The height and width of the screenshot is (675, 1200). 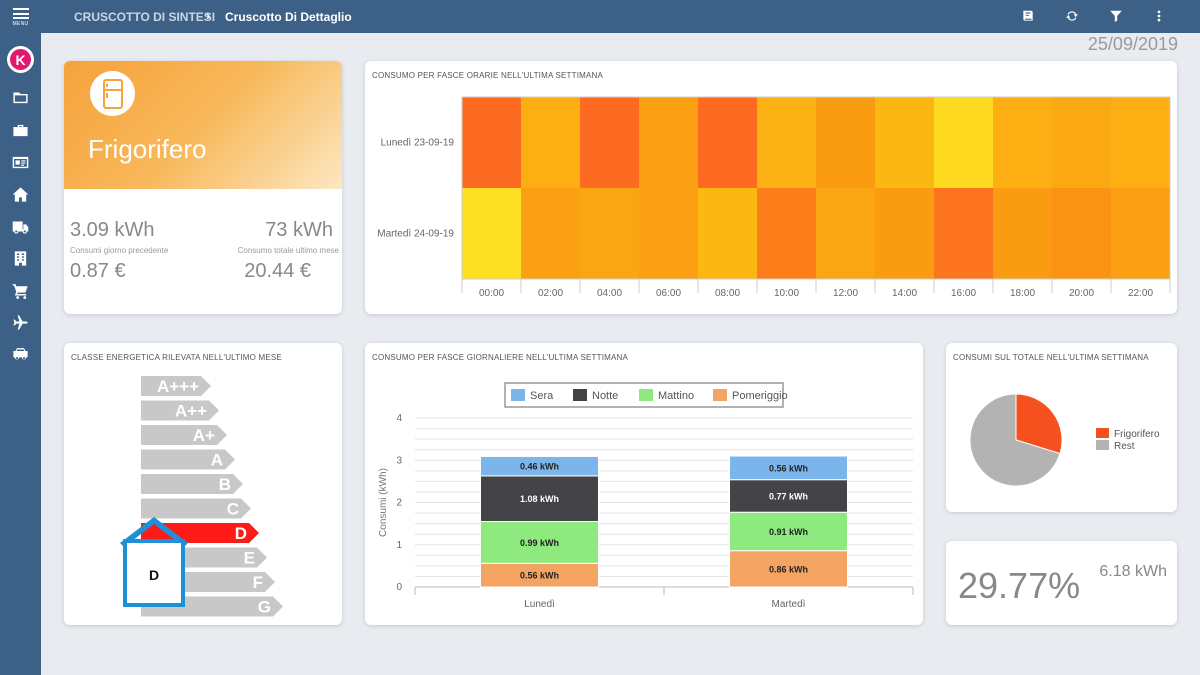 I want to click on bar-data-label: 0.77 kWh, so click(x=788, y=496).